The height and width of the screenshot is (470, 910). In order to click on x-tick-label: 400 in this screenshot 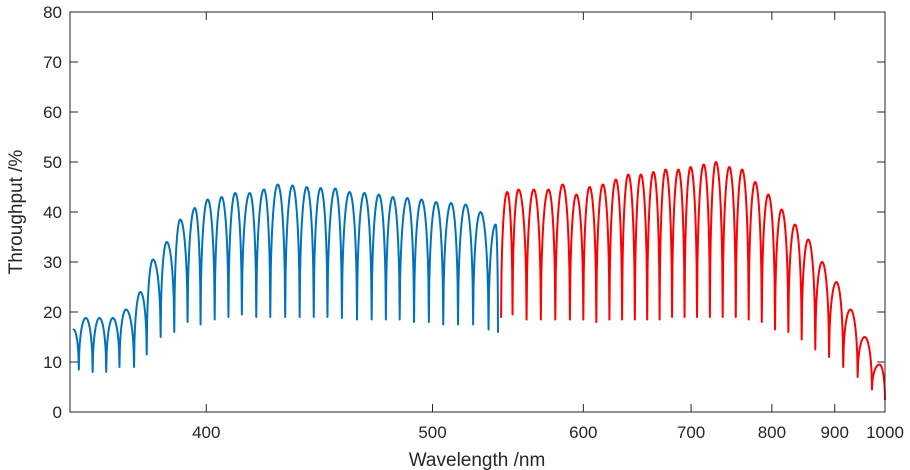, I will do `click(206, 432)`.